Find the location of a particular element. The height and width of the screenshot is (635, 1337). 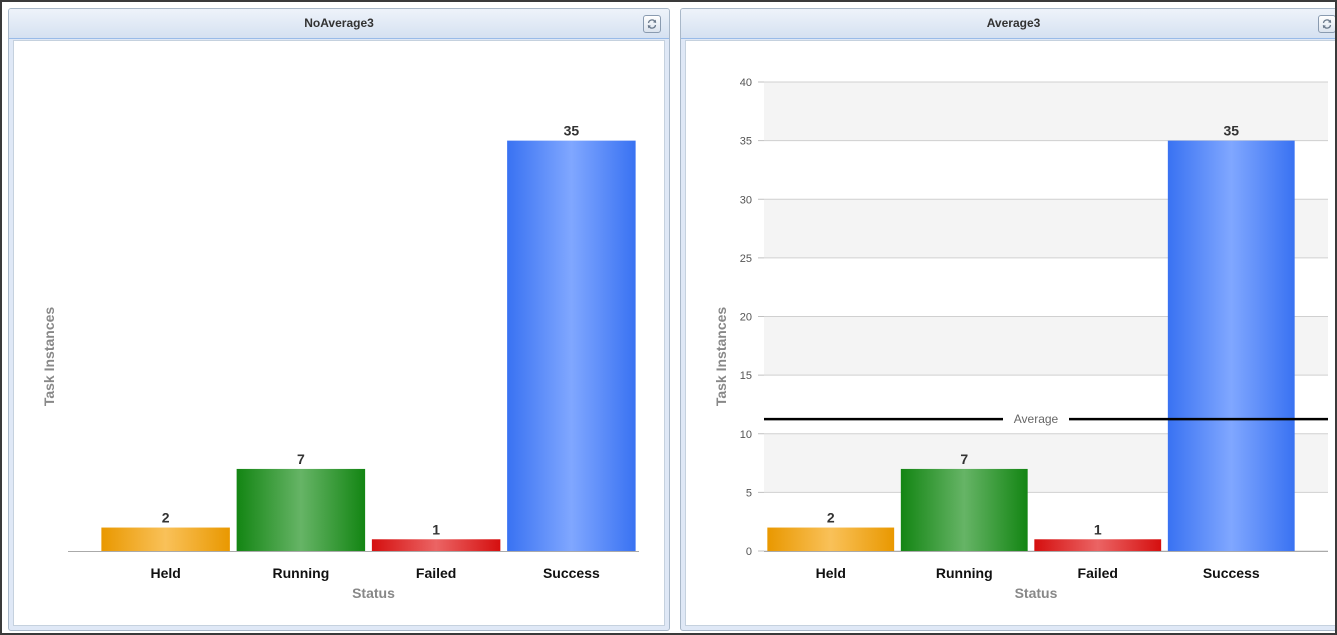

y-tick-label: 15 is located at coordinates (746, 376).